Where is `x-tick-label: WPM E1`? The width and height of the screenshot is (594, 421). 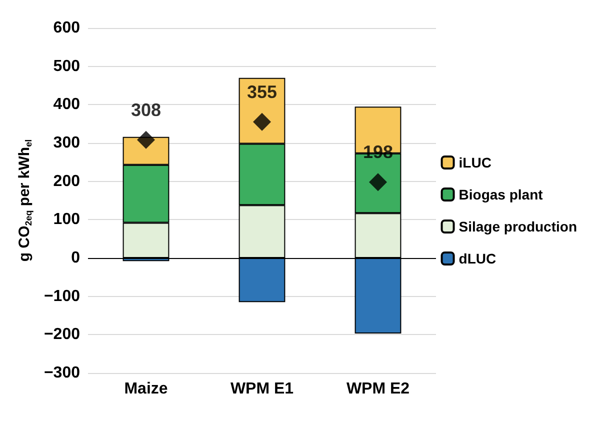 x-tick-label: WPM E1 is located at coordinates (262, 389).